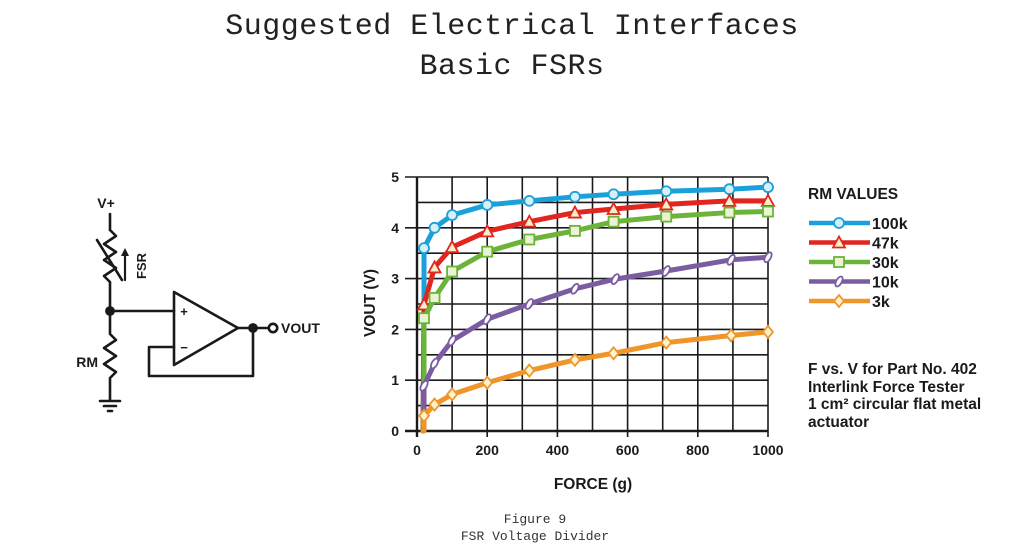 Image resolution: width=1024 pixels, height=559 pixels. What do you see at coordinates (109, 260) in the screenshot?
I see `fsr-variable-slash` at bounding box center [109, 260].